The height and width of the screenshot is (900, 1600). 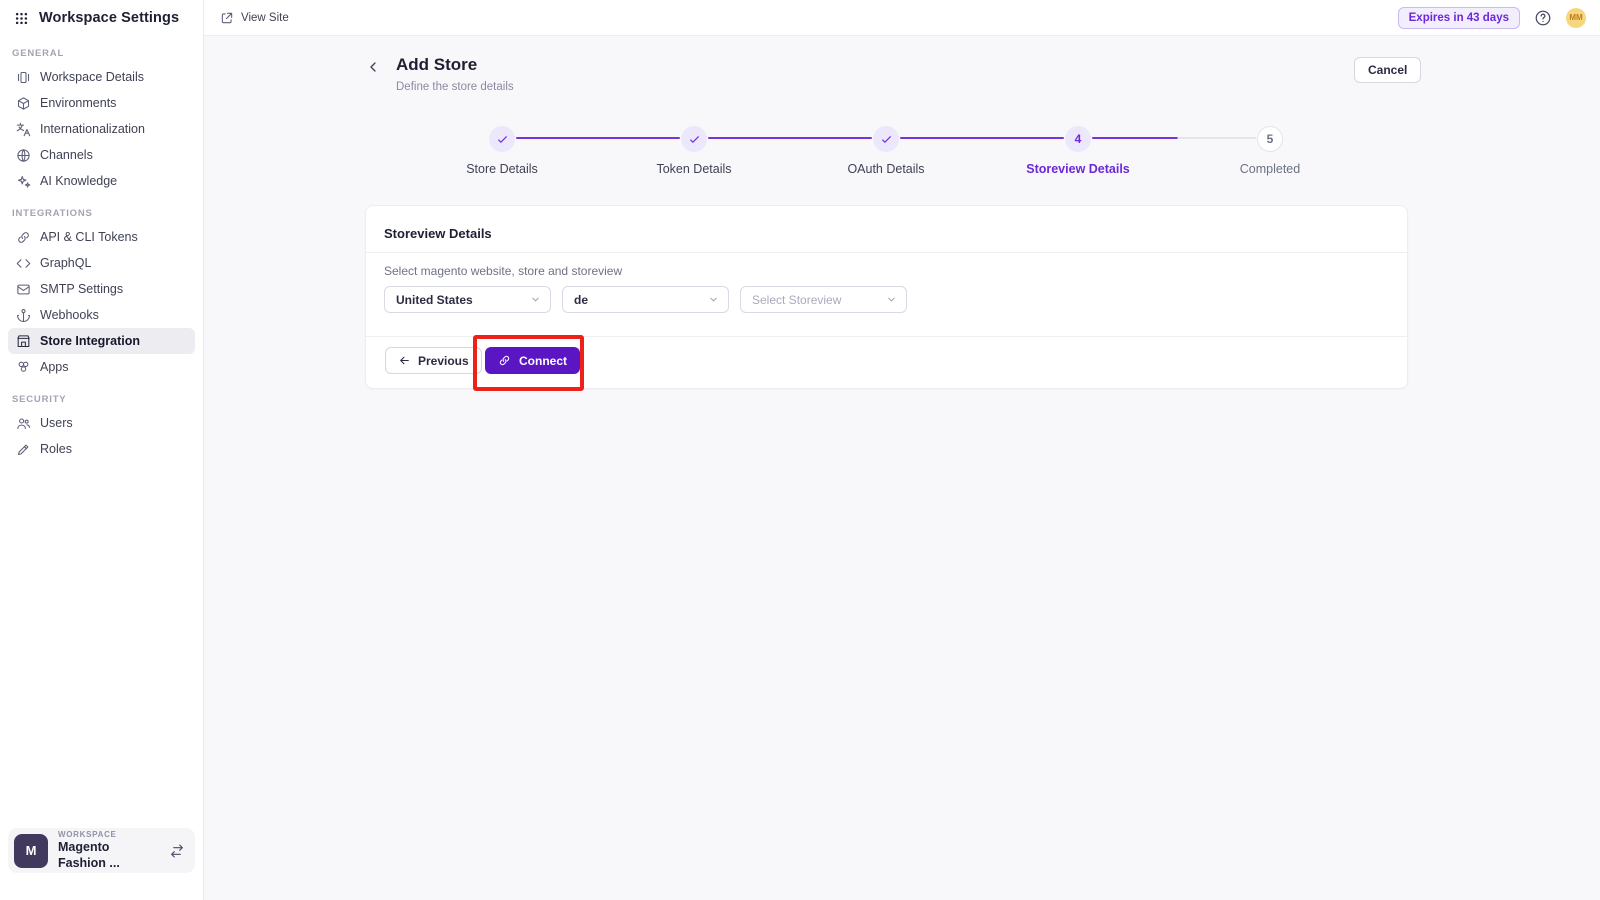 What do you see at coordinates (89, 237) in the screenshot?
I see `sidebar-item-label: API & CLI Tokens` at bounding box center [89, 237].